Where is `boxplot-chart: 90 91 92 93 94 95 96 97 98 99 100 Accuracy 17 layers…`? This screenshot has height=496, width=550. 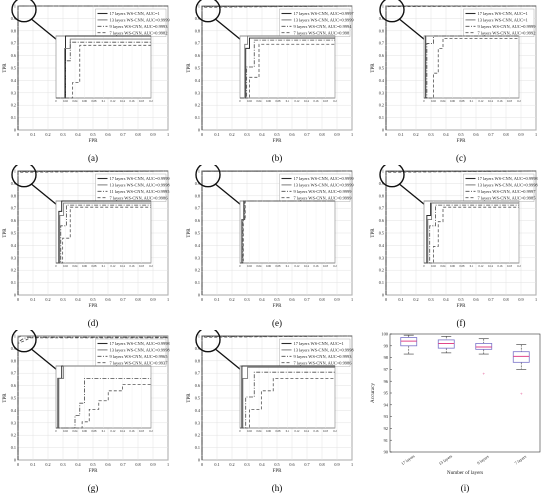 boxplot-chart: 90 91 92 93 94 95 96 97 98 99 100 Accuracy 17 layers… is located at coordinates (455, 412).